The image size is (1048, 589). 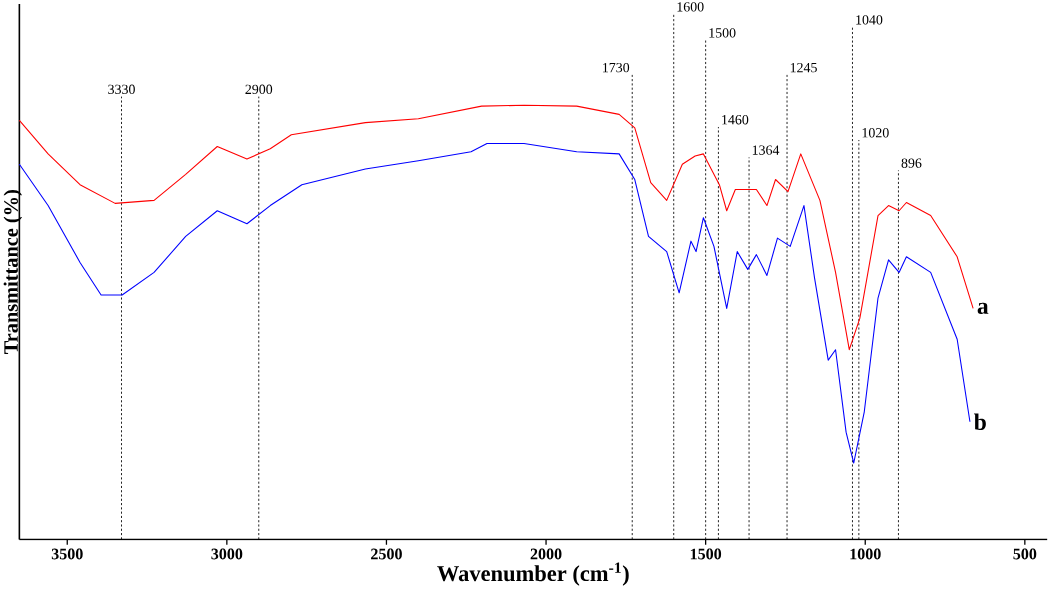 What do you see at coordinates (911, 163) in the screenshot?
I see `ref-line-label: 896` at bounding box center [911, 163].